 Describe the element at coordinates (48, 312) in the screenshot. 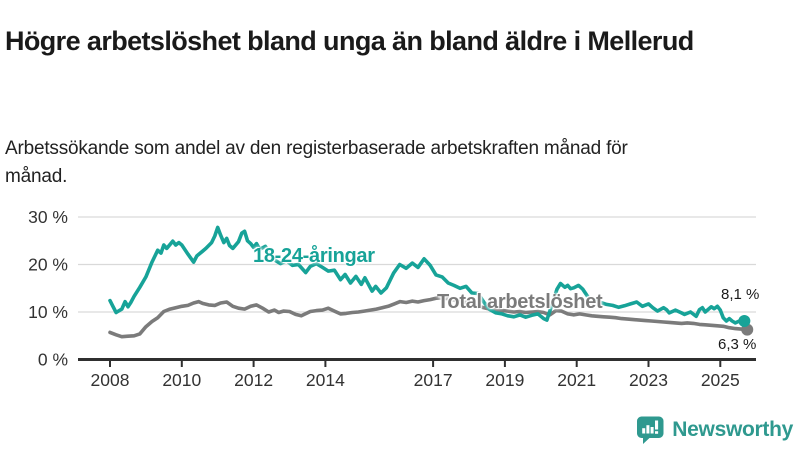

I see `y-tick-label: 10 %` at that location.